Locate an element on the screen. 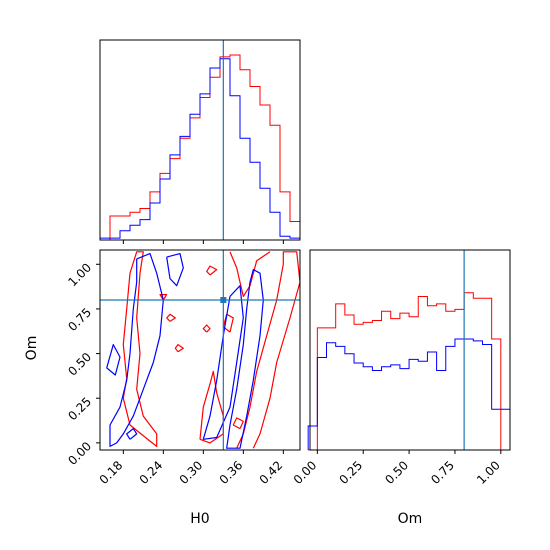 The image size is (550, 550). x-axis-label-om: Om is located at coordinates (410, 519).